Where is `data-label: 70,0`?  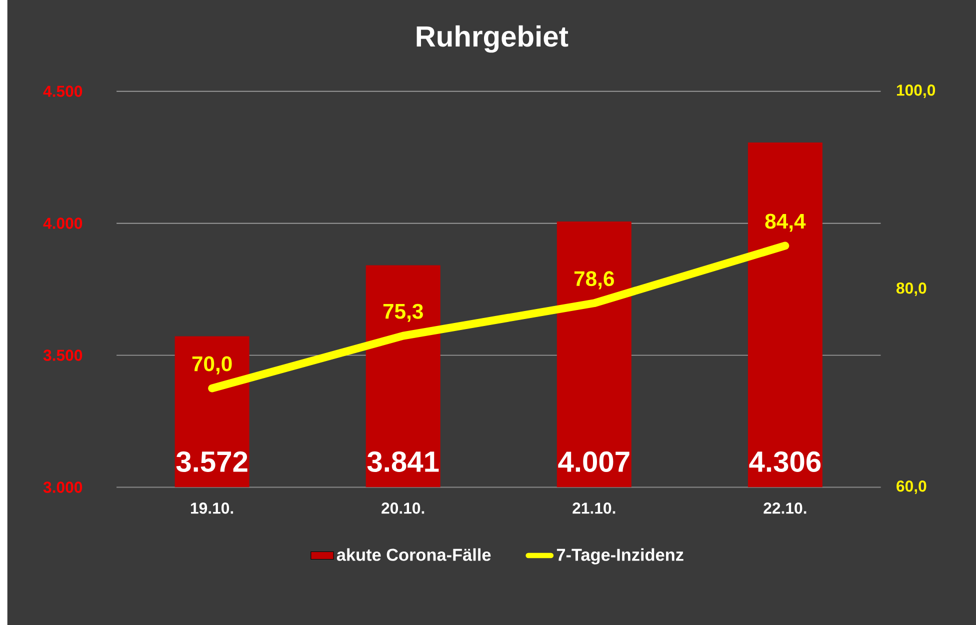 data-label: 70,0 is located at coordinates (212, 365).